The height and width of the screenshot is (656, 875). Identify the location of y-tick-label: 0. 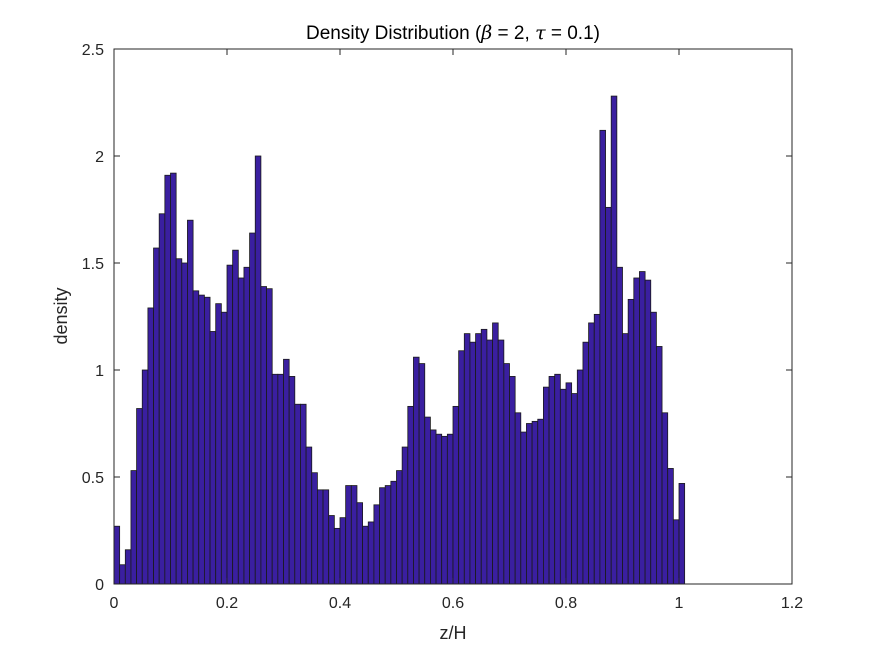
(99, 585).